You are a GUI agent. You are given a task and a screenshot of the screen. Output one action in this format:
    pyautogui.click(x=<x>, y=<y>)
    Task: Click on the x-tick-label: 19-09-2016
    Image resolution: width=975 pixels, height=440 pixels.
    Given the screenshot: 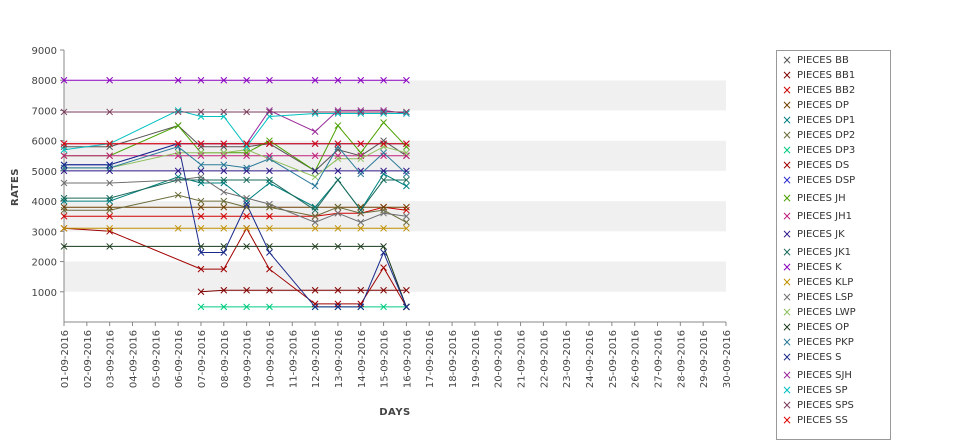 What is the action you would take?
    pyautogui.click(x=476, y=359)
    